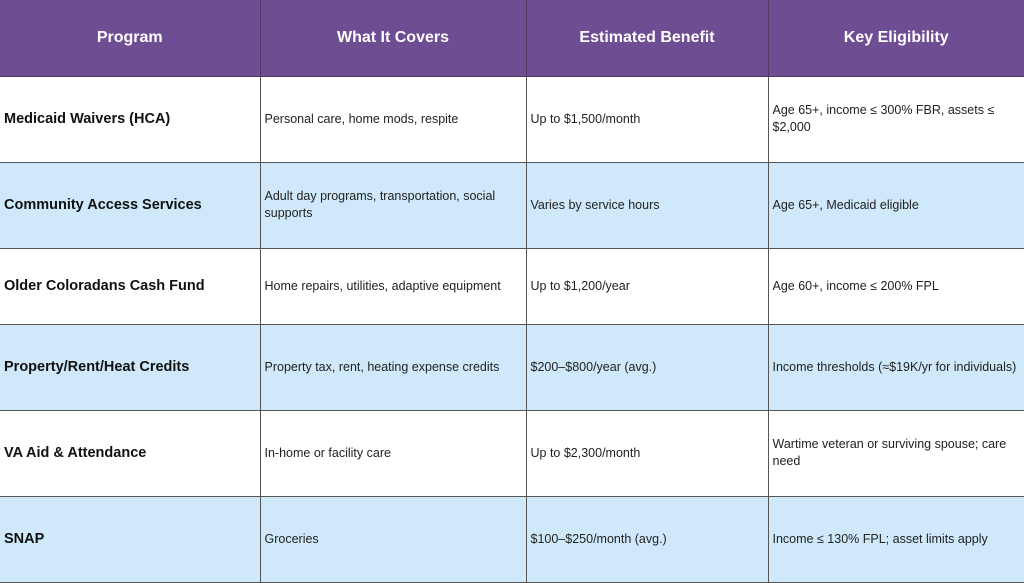 The image size is (1024, 583). What do you see at coordinates (647, 286) in the screenshot?
I see `benefit-cell: Up to $1,200/year` at bounding box center [647, 286].